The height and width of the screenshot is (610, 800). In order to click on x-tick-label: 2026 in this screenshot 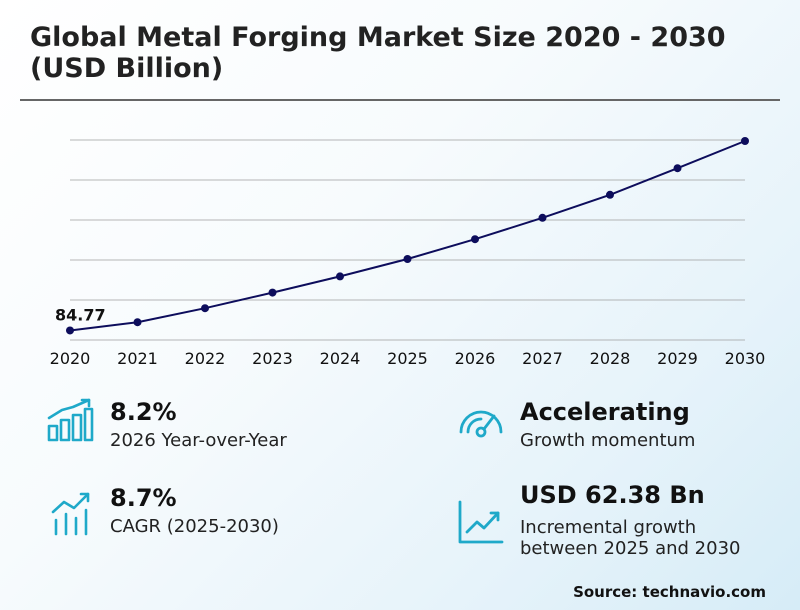, I will do `click(475, 358)`.